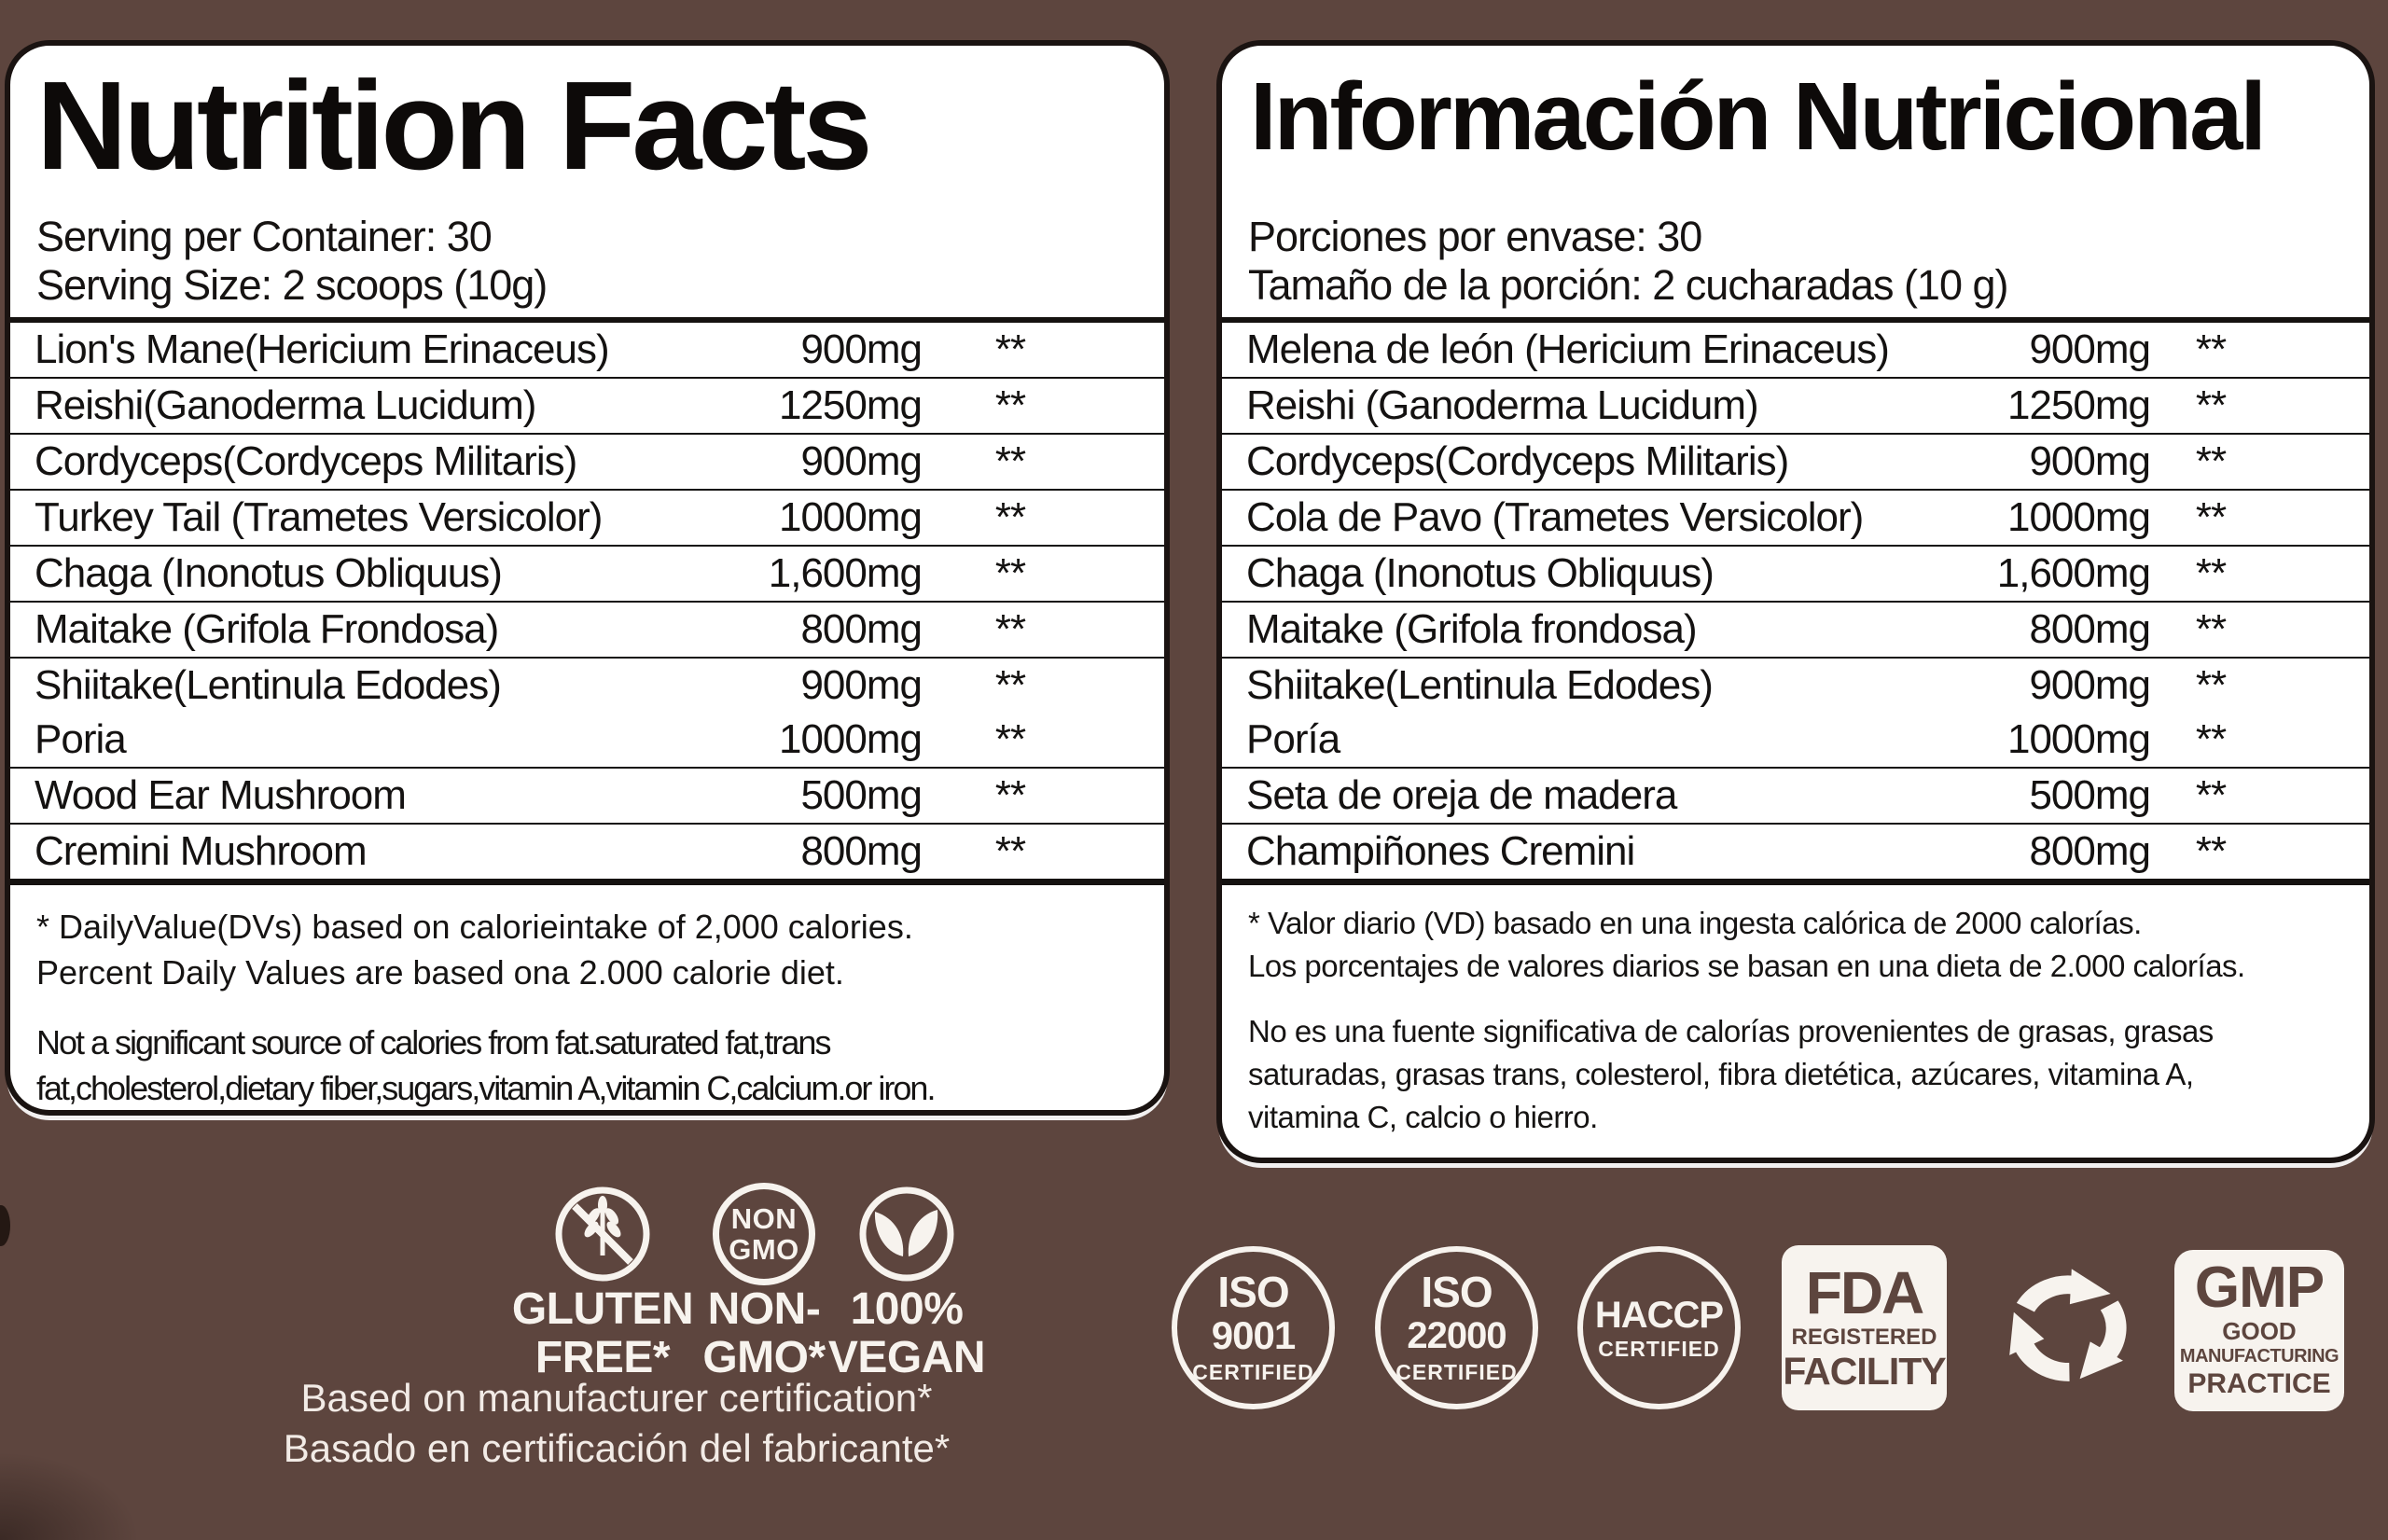 This screenshot has height=1540, width=2388. Describe the element at coordinates (292, 285) in the screenshot. I see `serving-size-english: Serving Size: 2 scoops (10g)` at that location.